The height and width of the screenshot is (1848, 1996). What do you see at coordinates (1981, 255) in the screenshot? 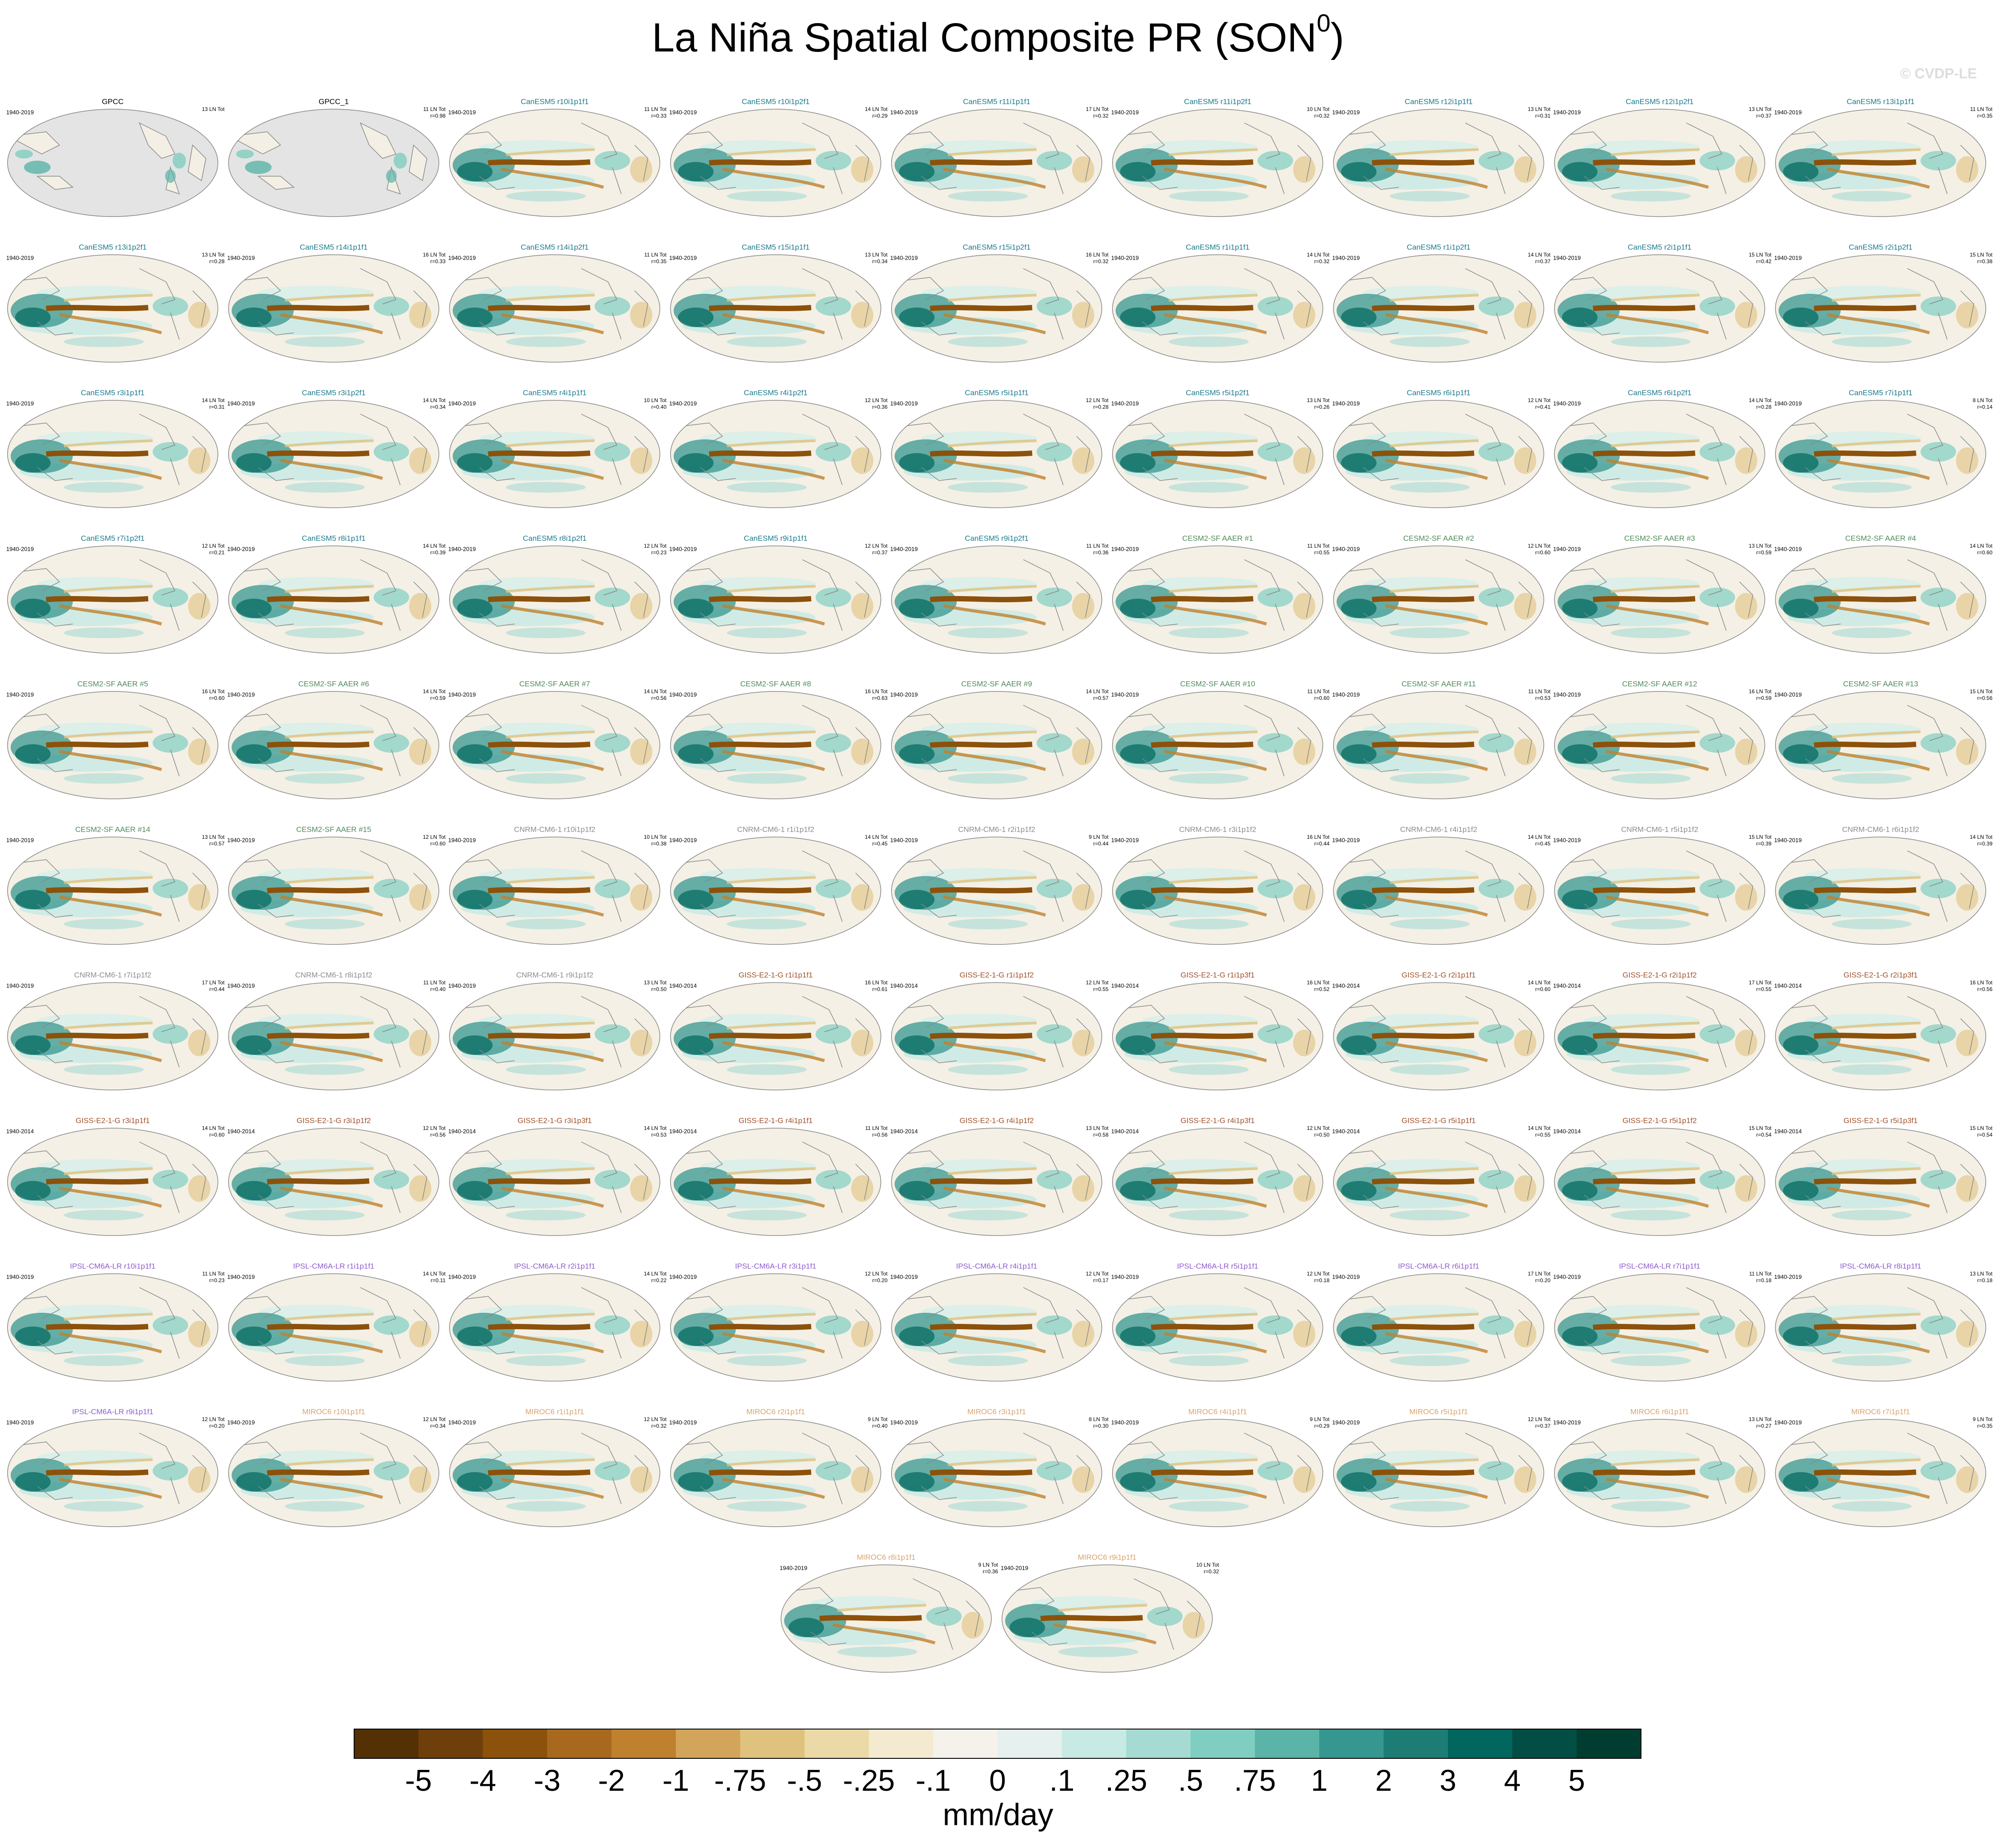
I see `panel-count: 15 LN Tot` at bounding box center [1981, 255].